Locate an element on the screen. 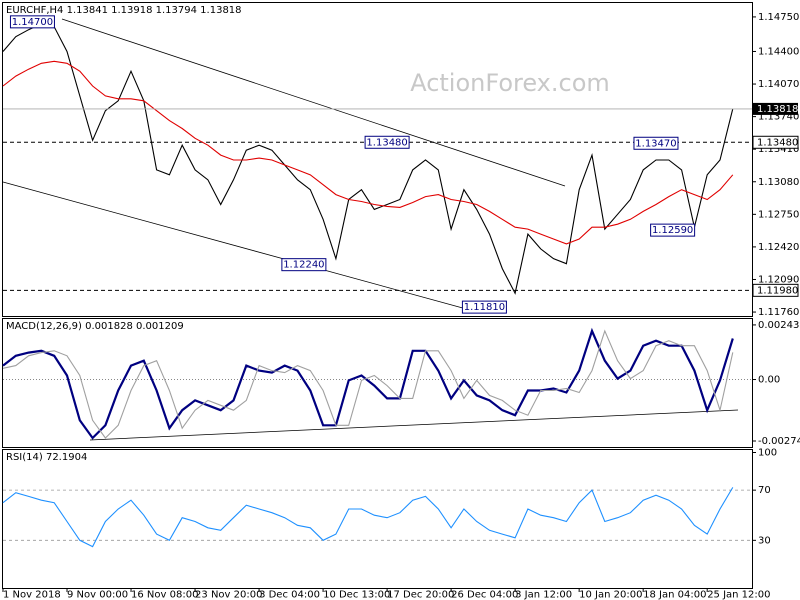 This screenshot has width=800, height=600. x-tick-label: 3 Jan 12:00 is located at coordinates (543, 595).